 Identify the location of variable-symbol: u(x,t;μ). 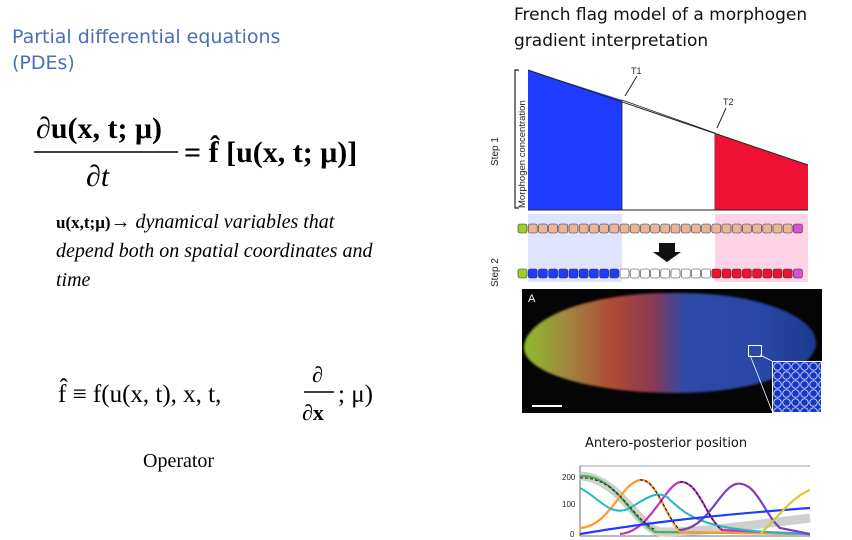
(83, 222).